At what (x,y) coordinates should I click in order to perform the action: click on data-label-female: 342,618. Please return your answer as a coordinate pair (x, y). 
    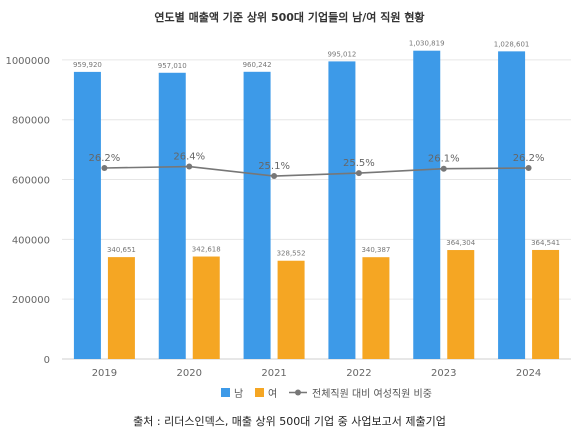
    Looking at the image, I should click on (206, 250).